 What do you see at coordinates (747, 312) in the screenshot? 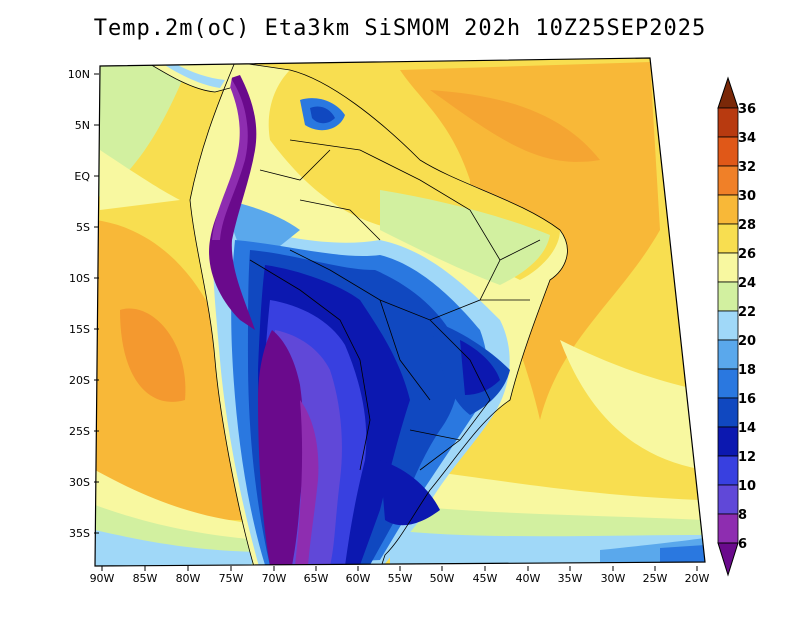
I see `colorbar-label: 22` at bounding box center [747, 312].